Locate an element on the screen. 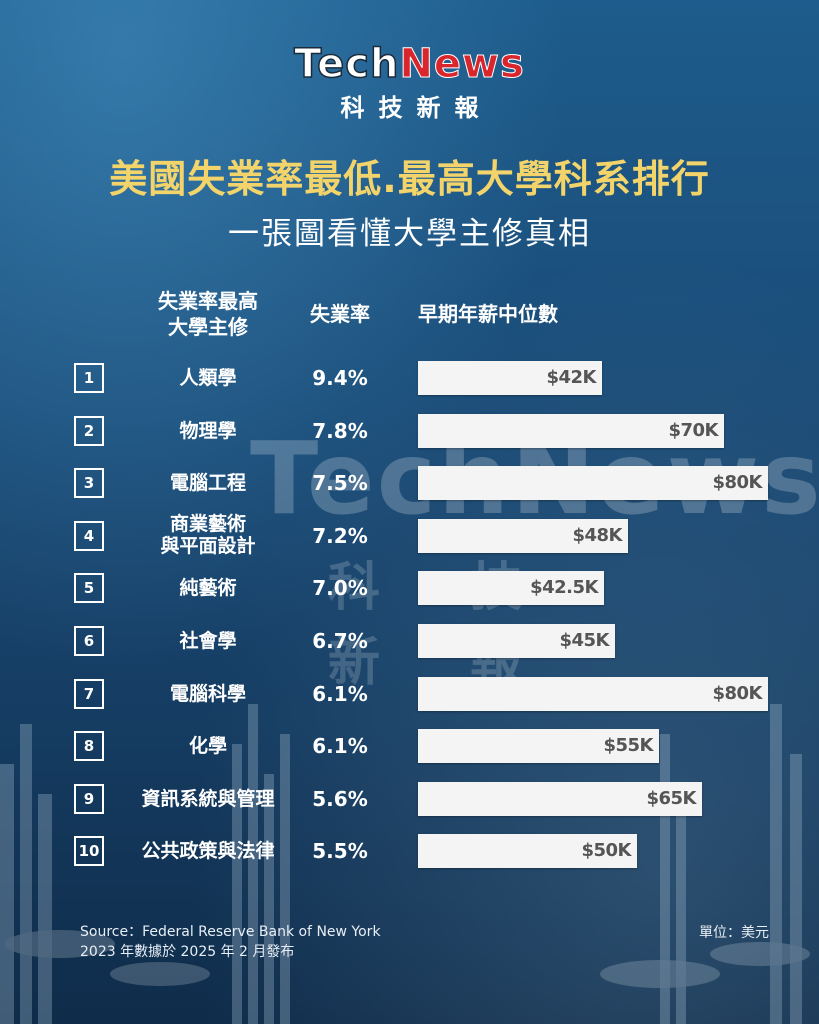 This screenshot has height=1024, width=819. salary-bar: $42K is located at coordinates (510, 378).